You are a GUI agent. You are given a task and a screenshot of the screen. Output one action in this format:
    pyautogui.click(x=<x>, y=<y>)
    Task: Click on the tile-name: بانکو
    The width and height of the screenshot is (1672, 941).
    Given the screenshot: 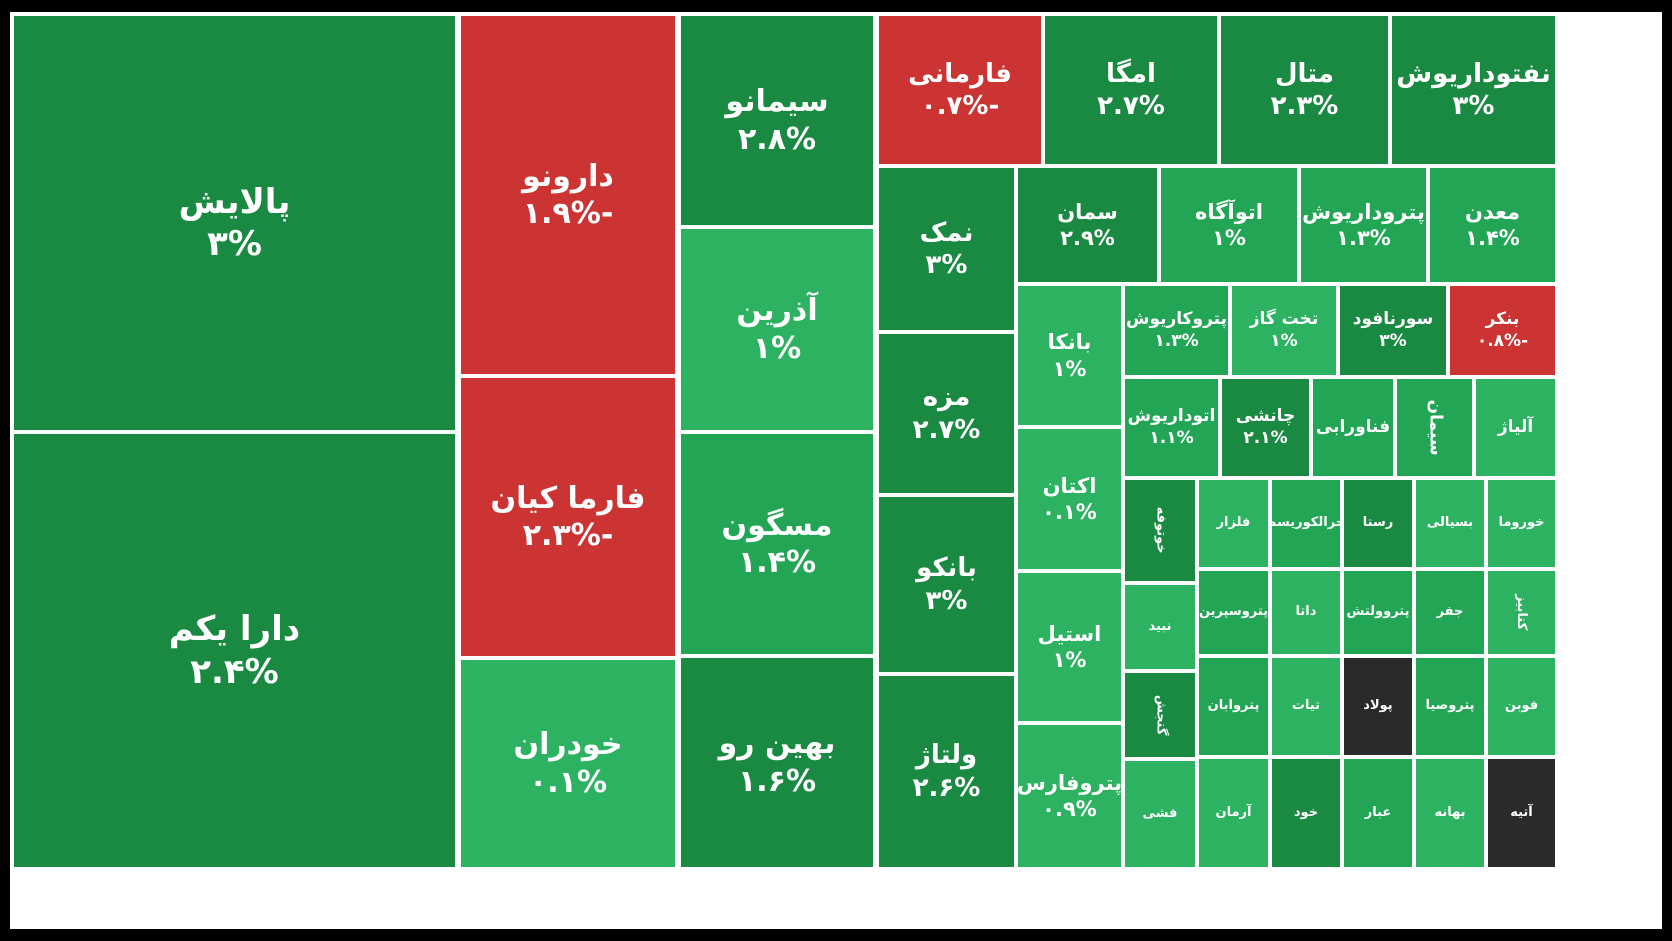 What is the action you would take?
    pyautogui.click(x=946, y=568)
    